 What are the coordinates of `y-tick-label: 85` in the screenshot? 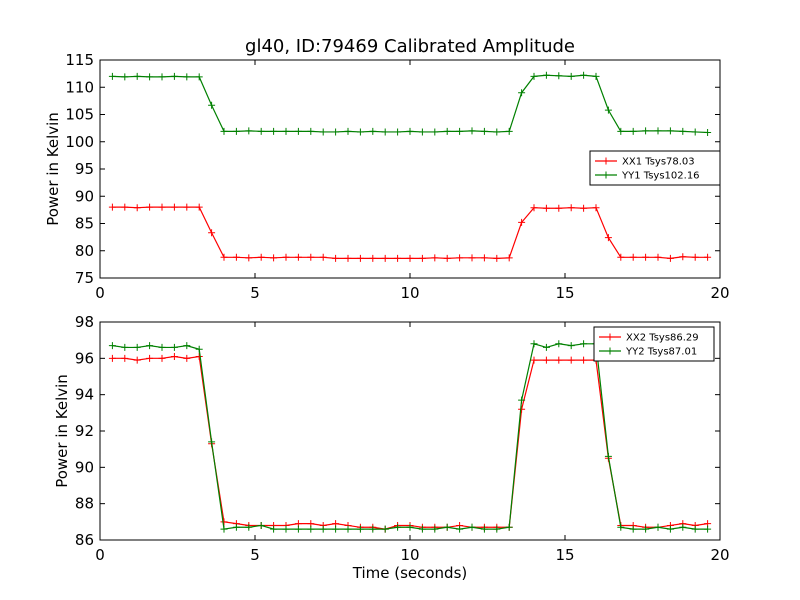 It's located at (84, 224).